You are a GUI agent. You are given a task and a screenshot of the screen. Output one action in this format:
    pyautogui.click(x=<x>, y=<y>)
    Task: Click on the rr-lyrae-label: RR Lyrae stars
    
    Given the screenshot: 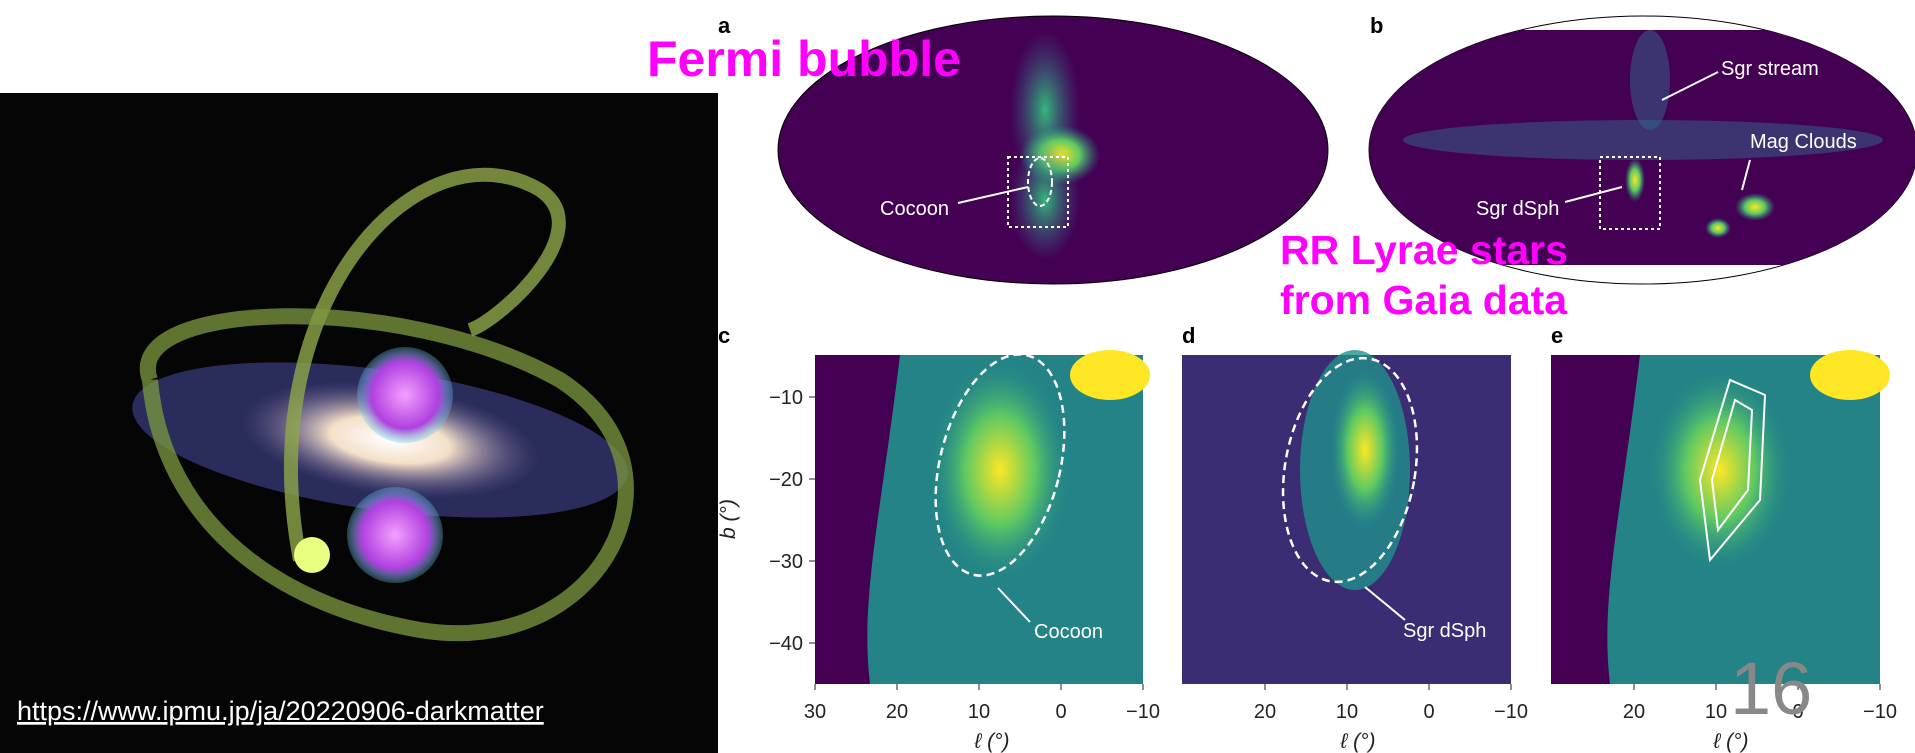 What is the action you would take?
    pyautogui.click(x=1424, y=250)
    